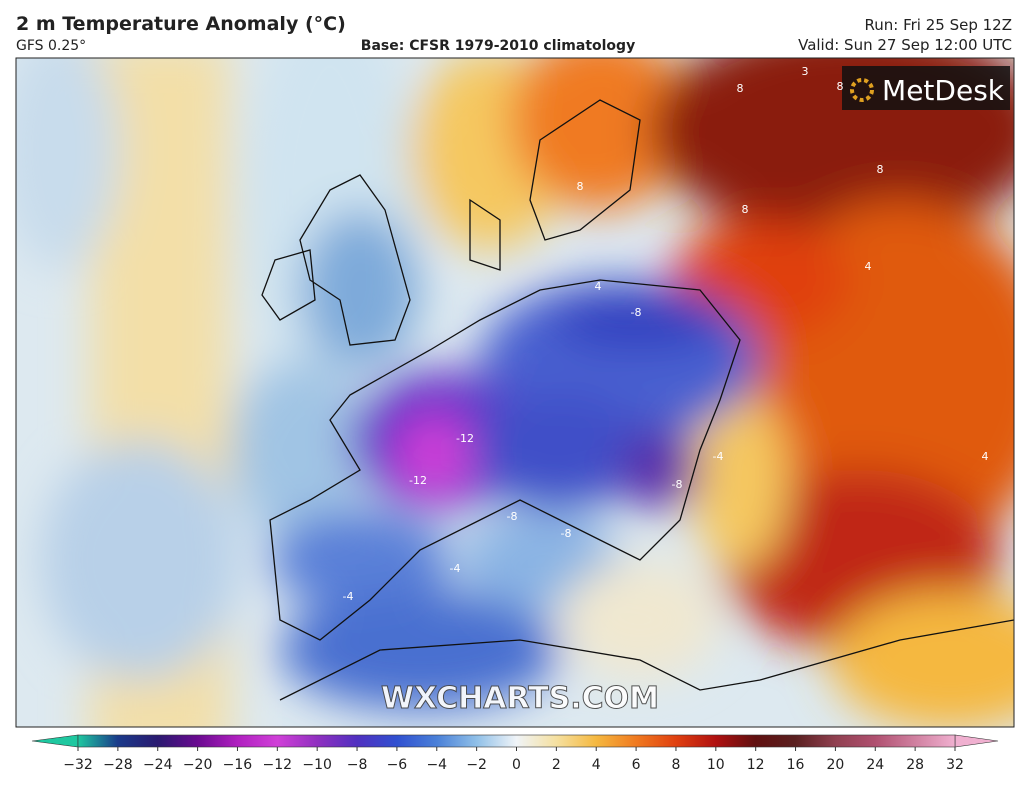  Describe the element at coordinates (520, 698) in the screenshot. I see `watermark: WXCHARTS.COM` at that location.